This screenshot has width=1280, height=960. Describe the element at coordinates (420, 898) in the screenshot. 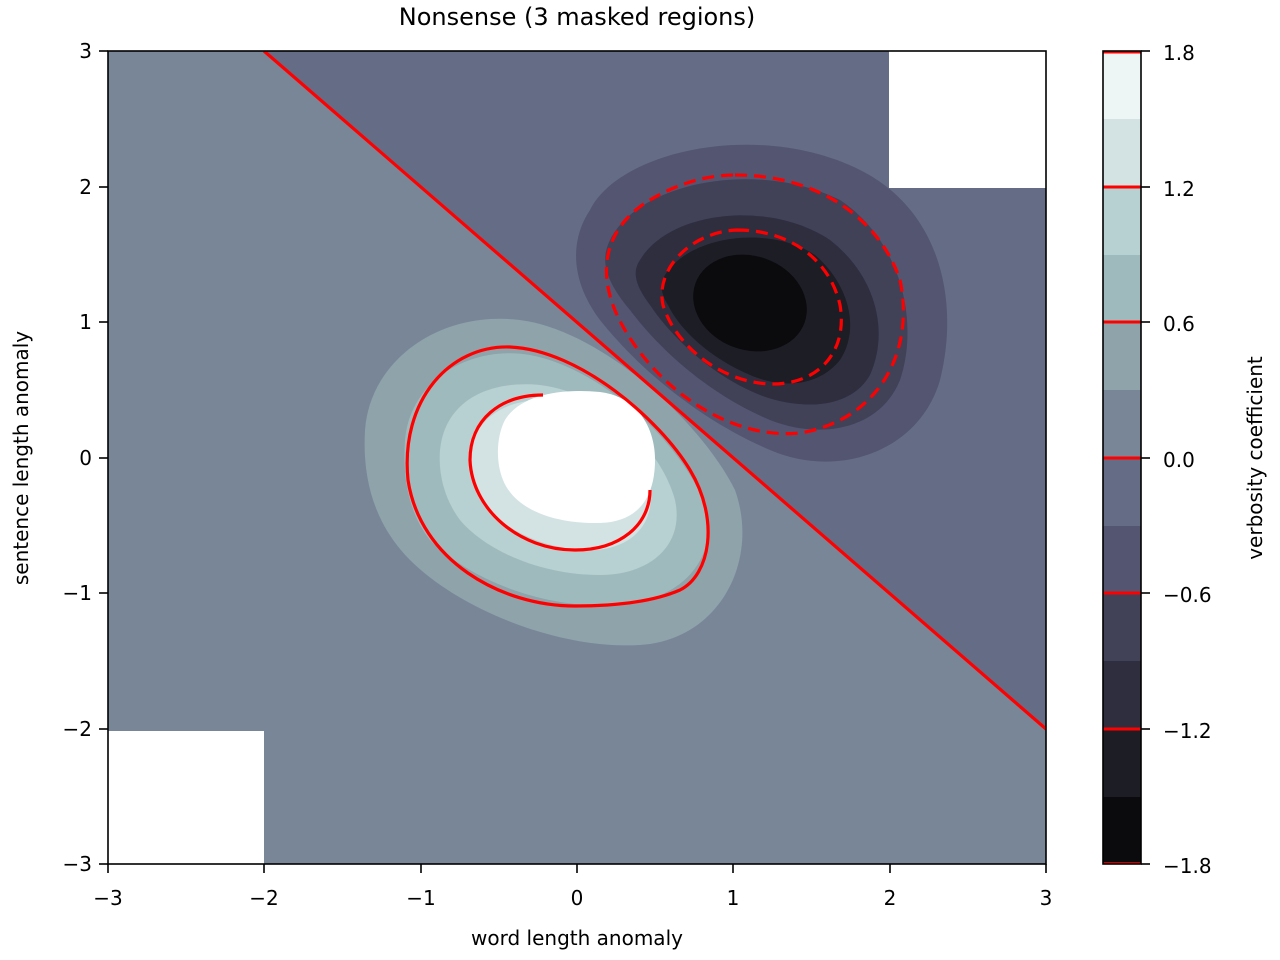

I see `x-tick-label: −1` at that location.